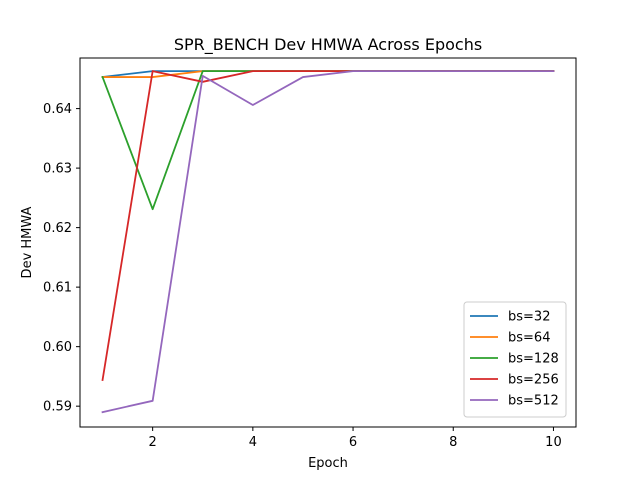  I want to click on legend-box, so click(515, 359).